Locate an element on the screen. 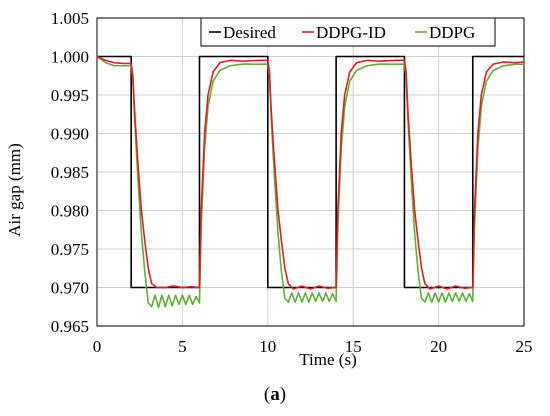 This screenshot has width=550, height=416. legend-label: Desired is located at coordinates (249, 32).